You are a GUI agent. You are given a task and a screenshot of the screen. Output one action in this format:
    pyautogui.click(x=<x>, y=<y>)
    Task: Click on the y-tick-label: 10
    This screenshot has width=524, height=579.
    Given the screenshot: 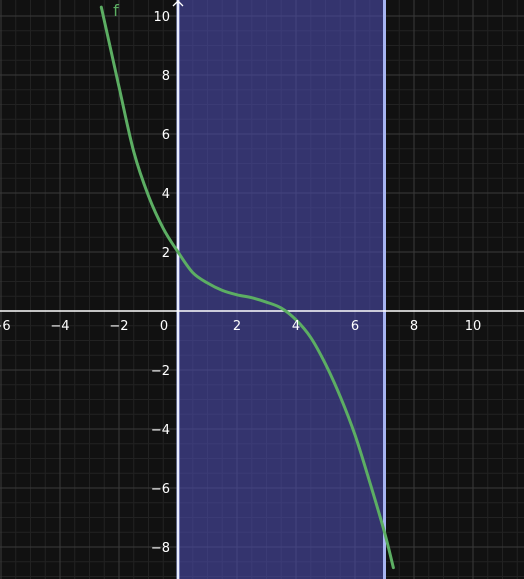 What is the action you would take?
    pyautogui.click(x=161, y=17)
    